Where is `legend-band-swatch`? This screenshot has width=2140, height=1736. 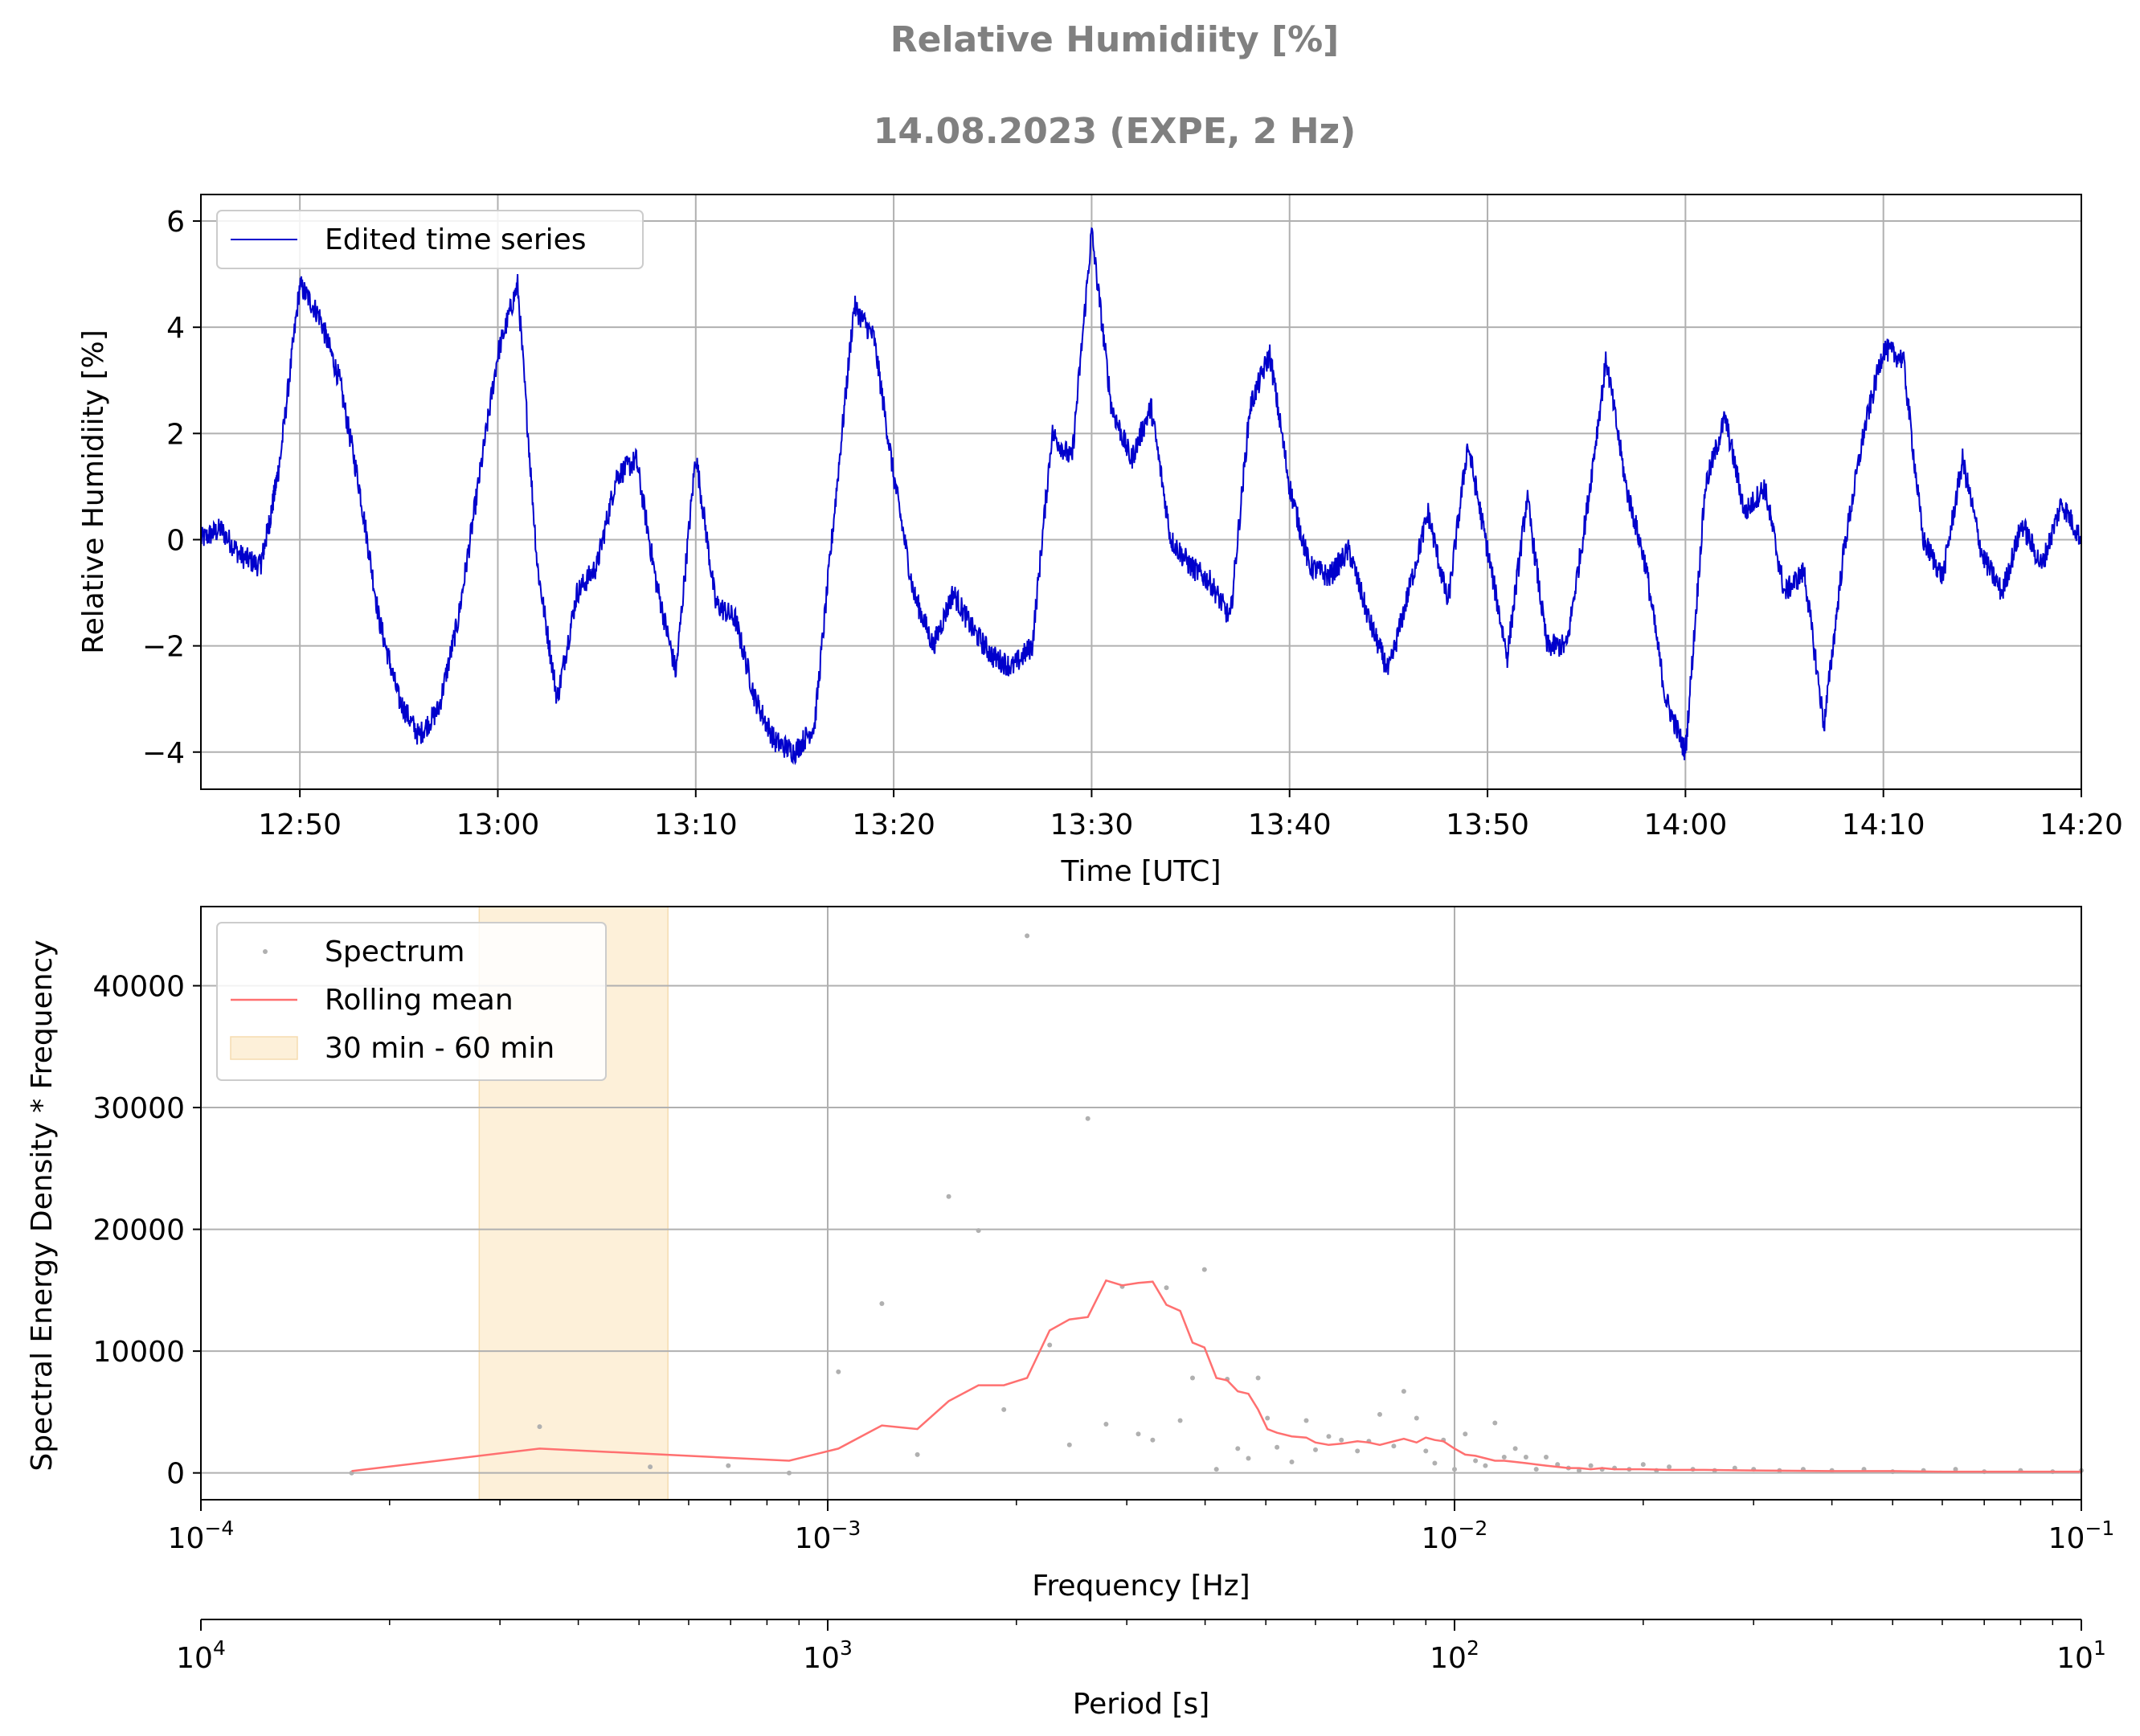 legend-band-swatch is located at coordinates (264, 1048).